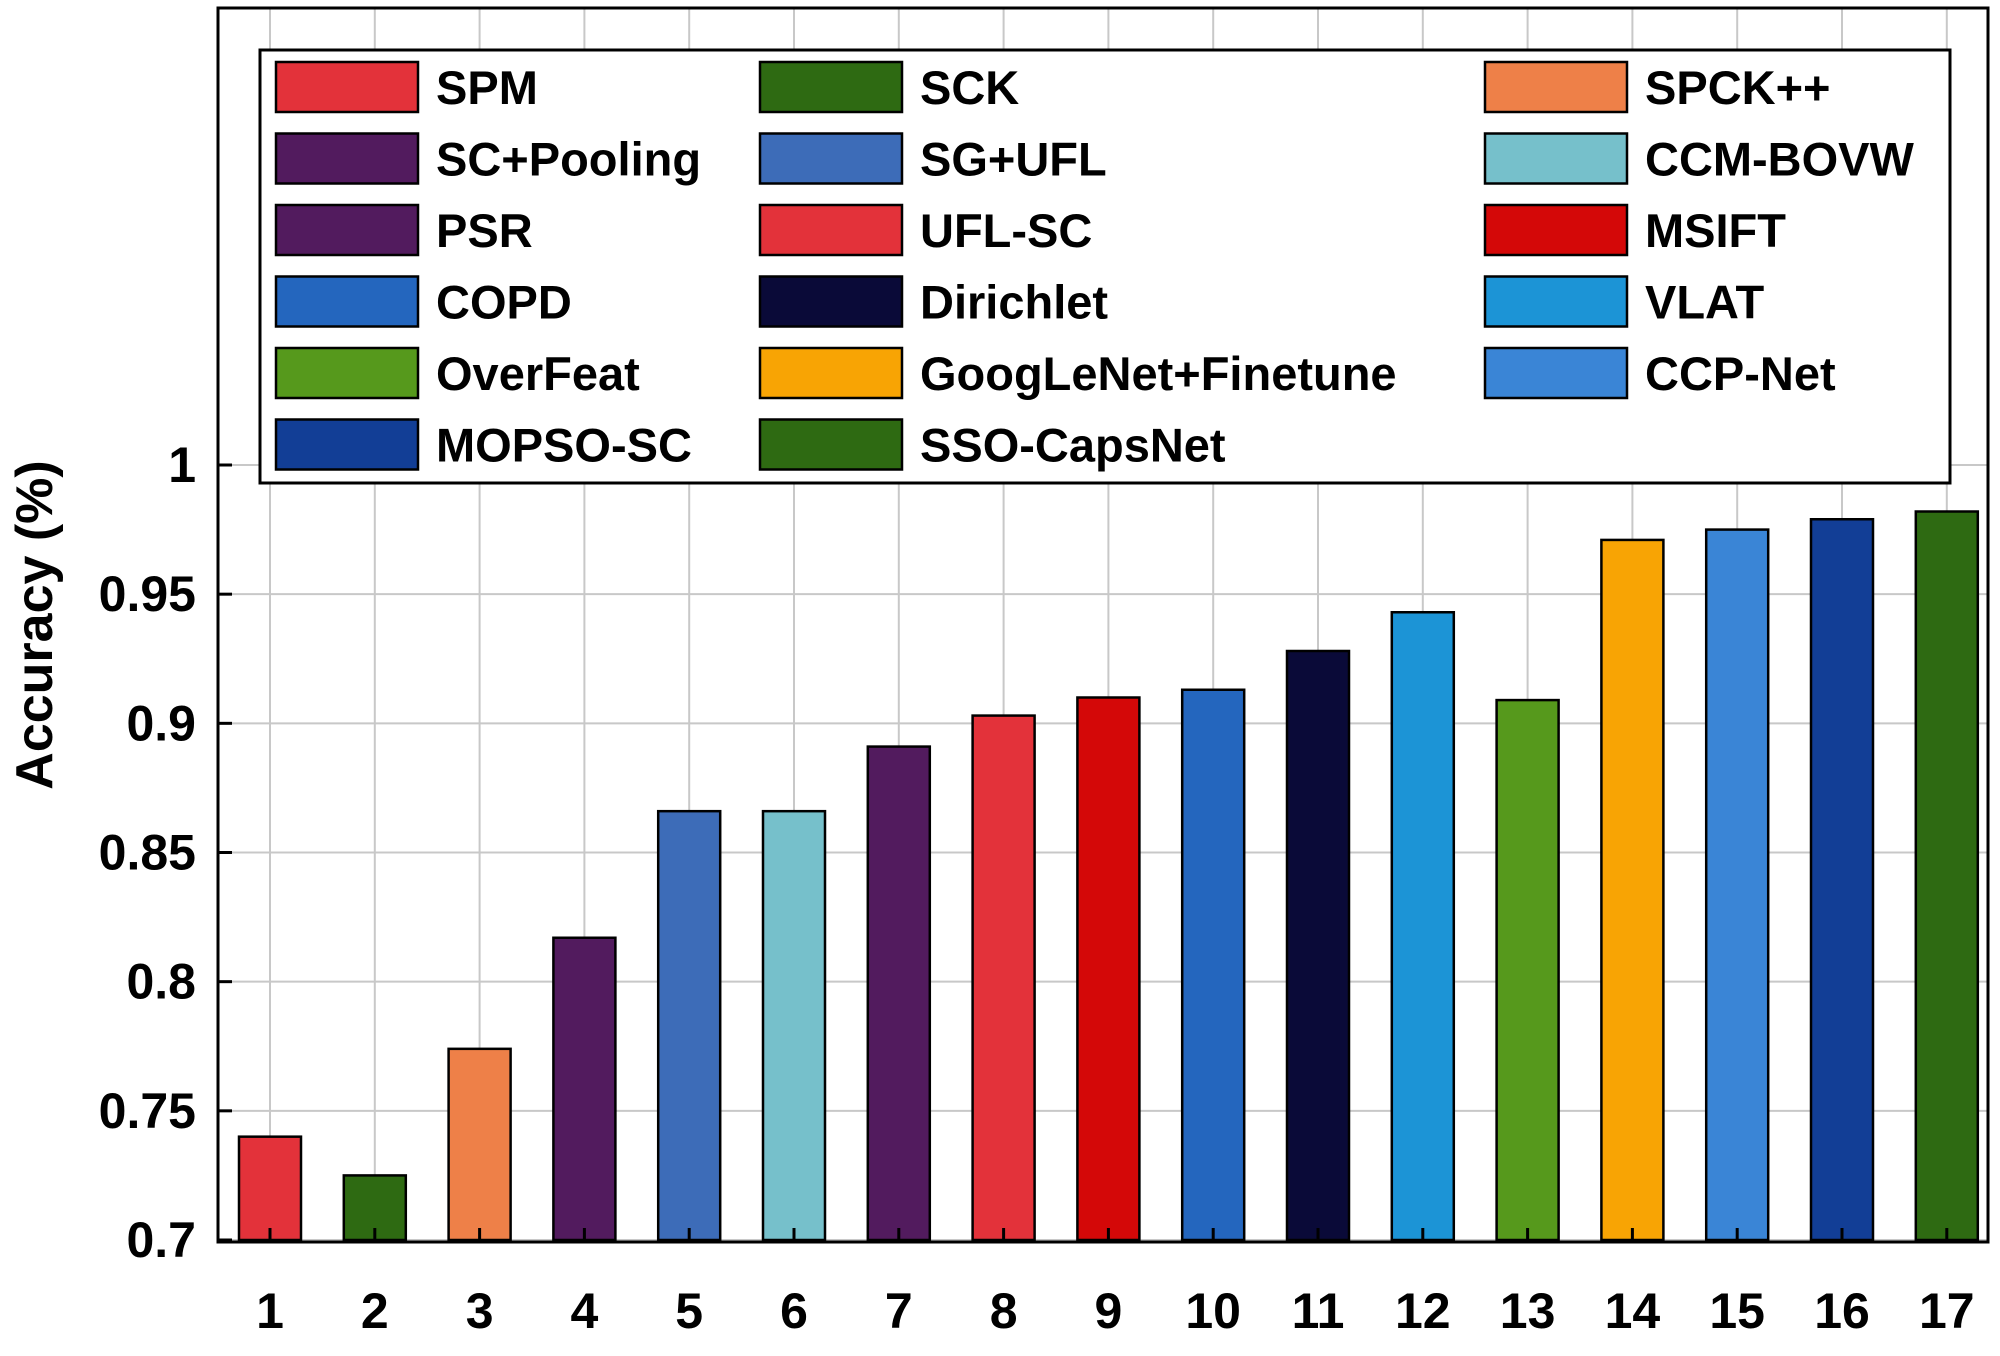 The width and height of the screenshot is (2000, 1356). Describe the element at coordinates (1842, 1311) in the screenshot. I see `x-tick-label: 16` at that location.